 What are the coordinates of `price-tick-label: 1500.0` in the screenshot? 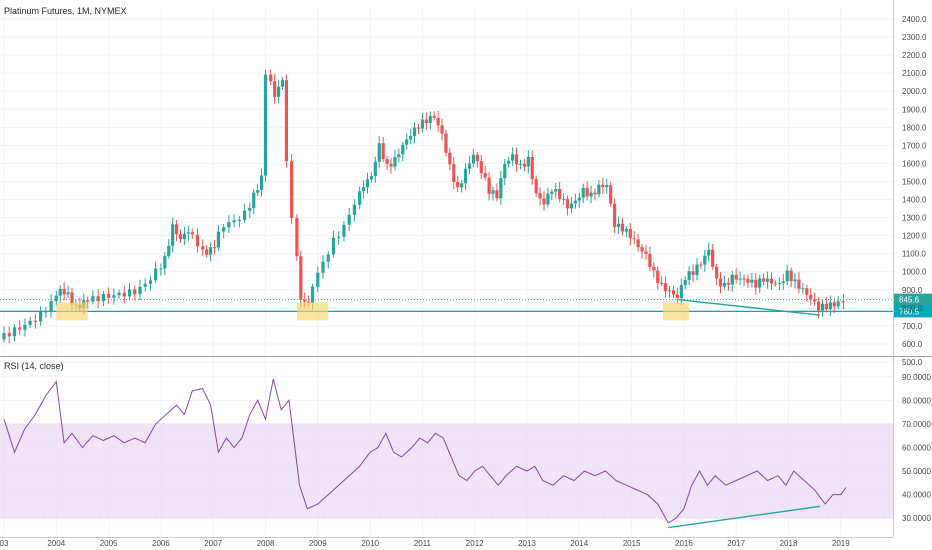 It's located at (914, 181).